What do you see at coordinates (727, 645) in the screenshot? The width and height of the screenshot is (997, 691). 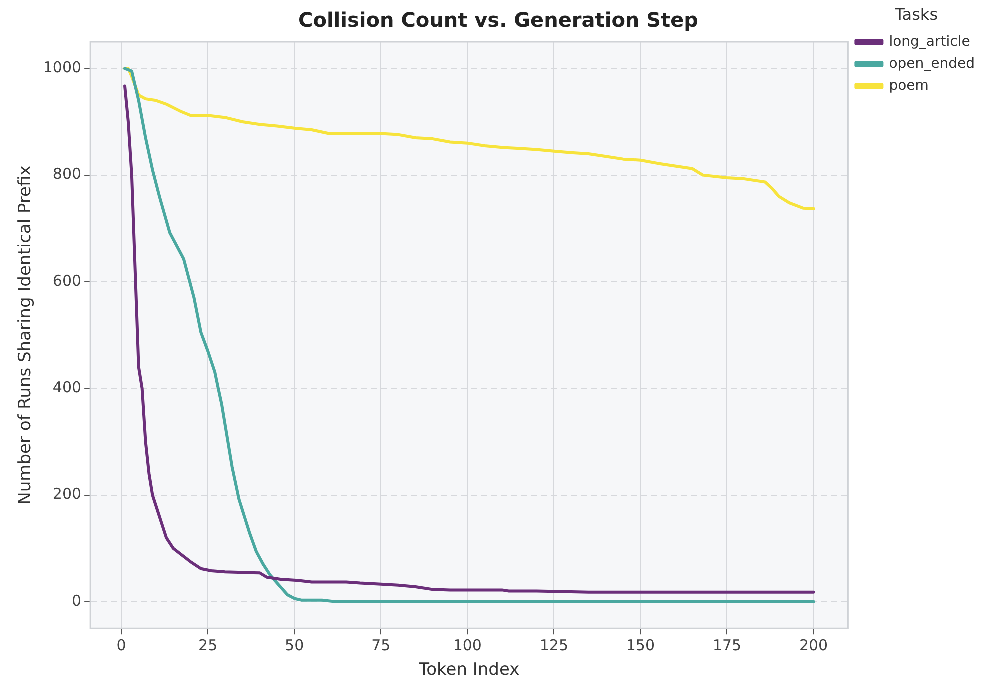 I see `x-tick-label: 175` at bounding box center [727, 645].